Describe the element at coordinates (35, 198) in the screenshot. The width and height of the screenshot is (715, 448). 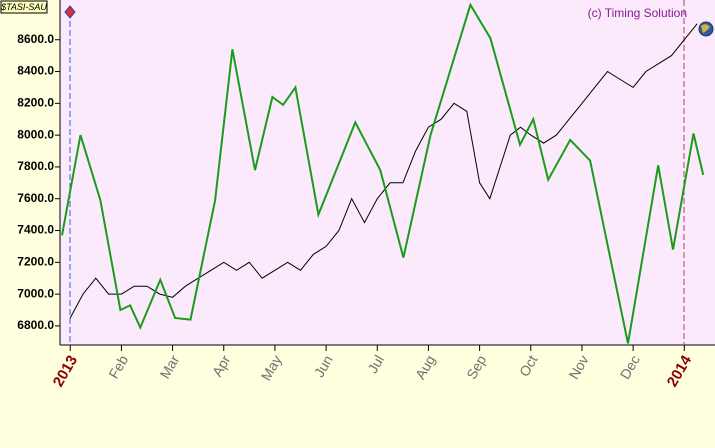
I see `y-tick-label: 7600.0` at that location.